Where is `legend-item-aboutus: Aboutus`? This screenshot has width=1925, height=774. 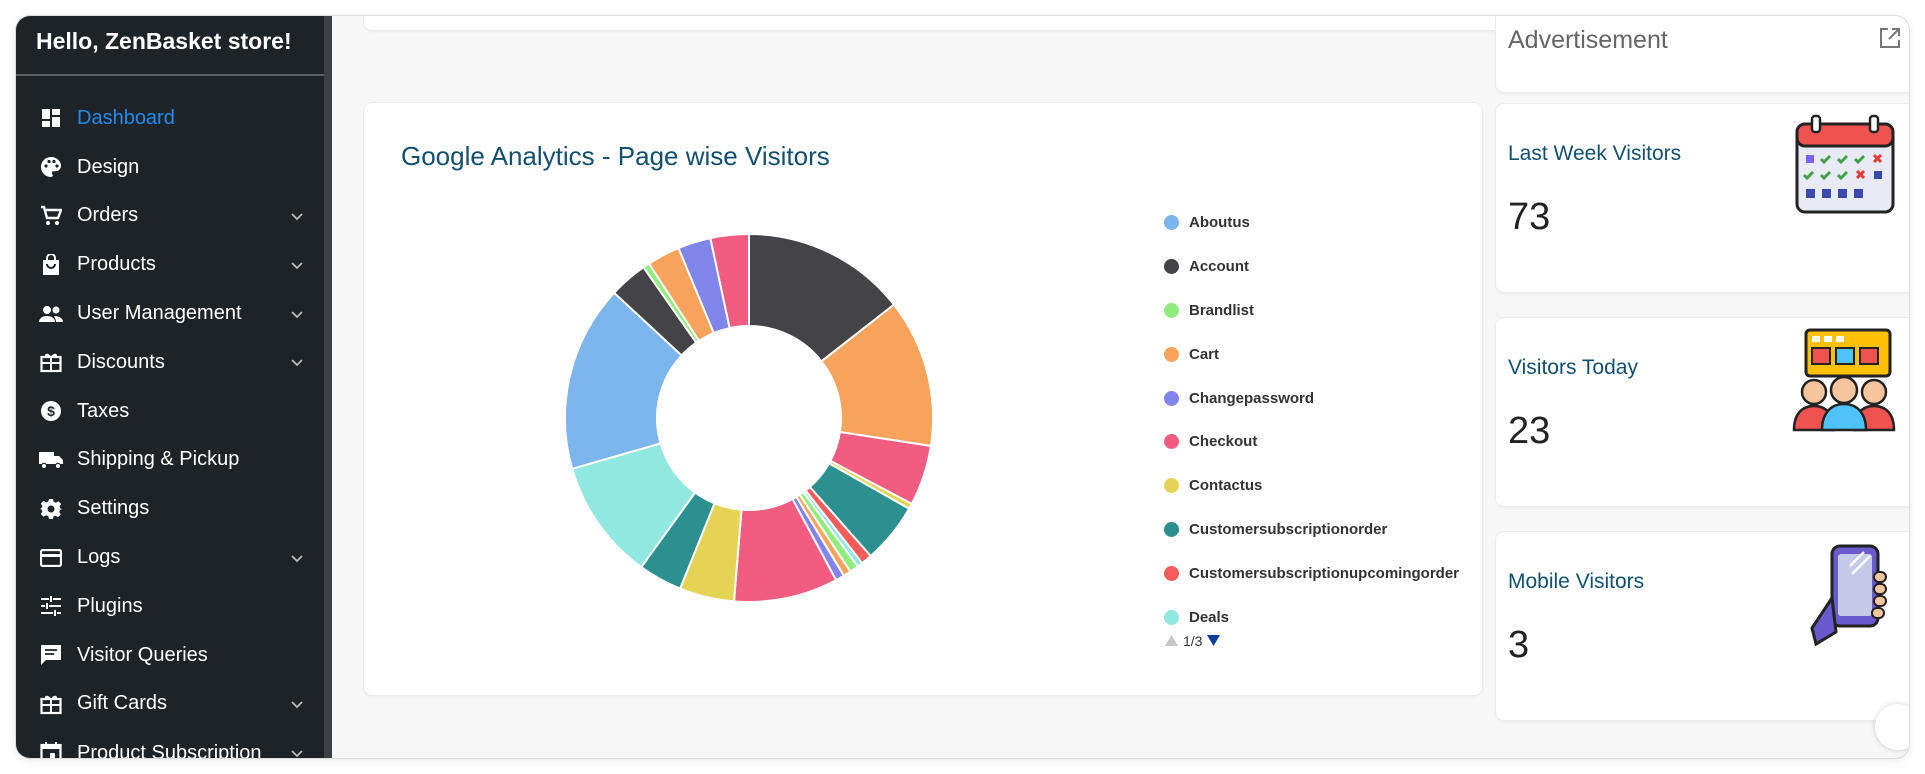 legend-item-aboutus: Aboutus is located at coordinates (1311, 223).